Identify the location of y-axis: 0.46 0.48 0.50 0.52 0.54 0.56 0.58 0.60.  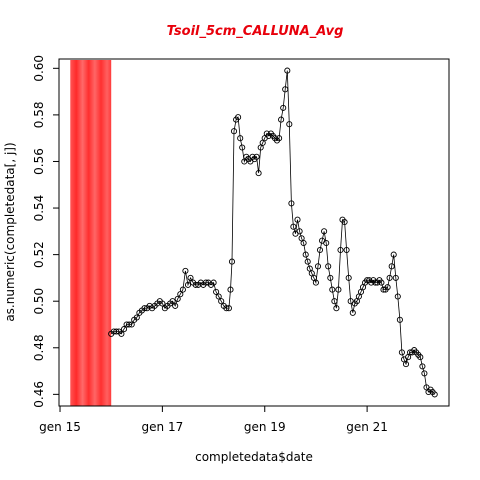
(46, 231).